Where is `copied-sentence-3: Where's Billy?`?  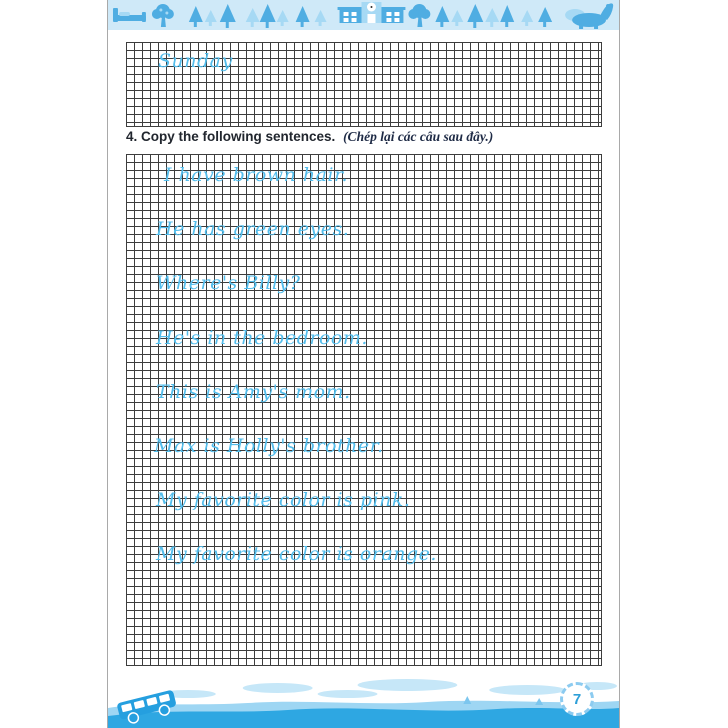 copied-sentence-3: Where's Billy? is located at coordinates (228, 283).